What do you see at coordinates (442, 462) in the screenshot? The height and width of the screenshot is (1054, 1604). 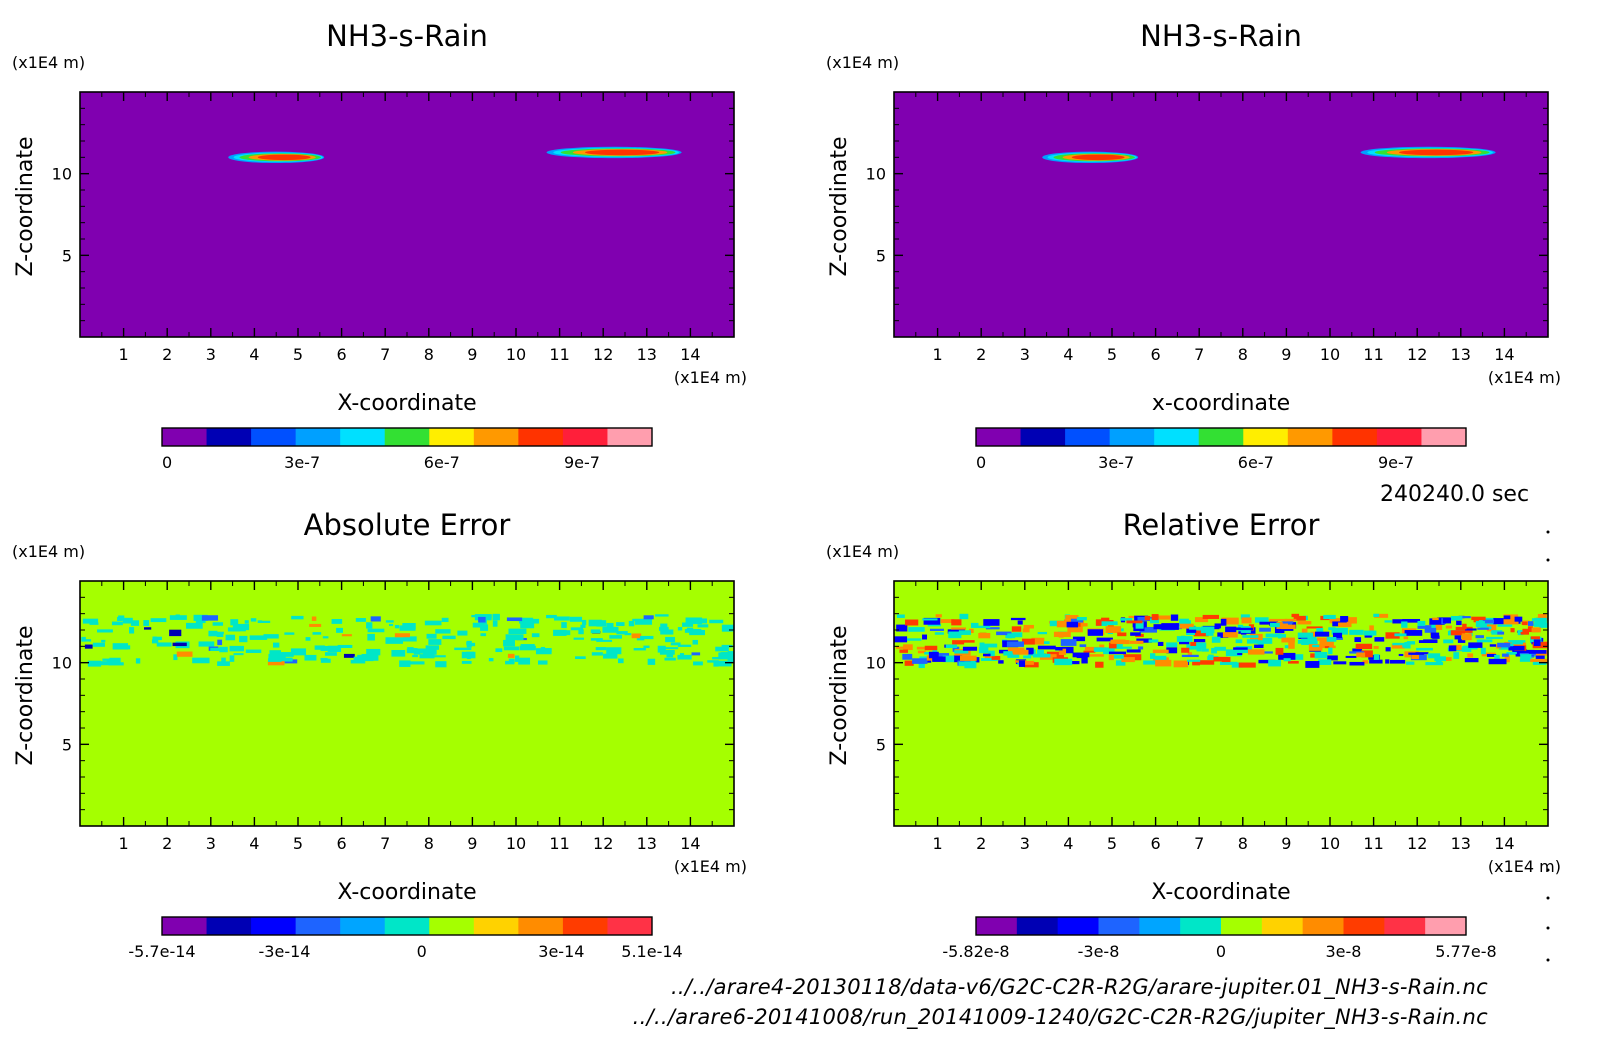 I see `colorbar-tick-label: 6e-7` at bounding box center [442, 462].